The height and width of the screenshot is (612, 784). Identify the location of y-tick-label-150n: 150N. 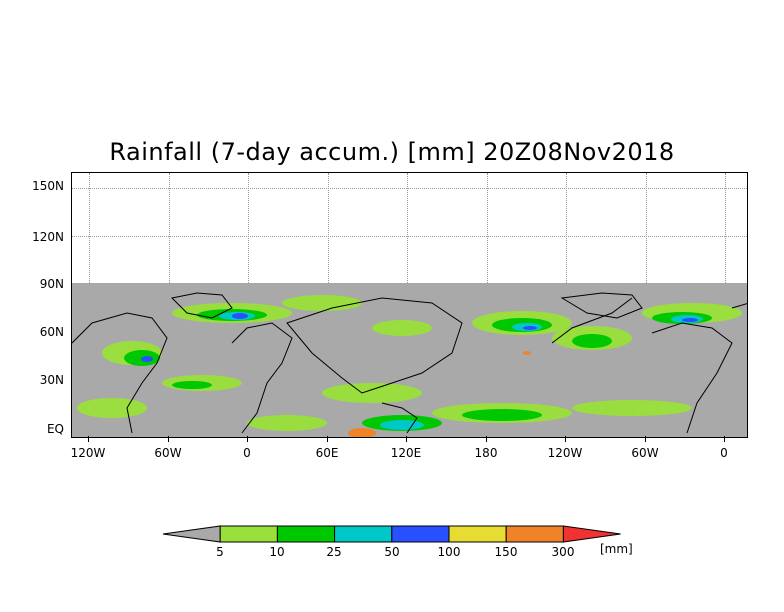
(48, 186).